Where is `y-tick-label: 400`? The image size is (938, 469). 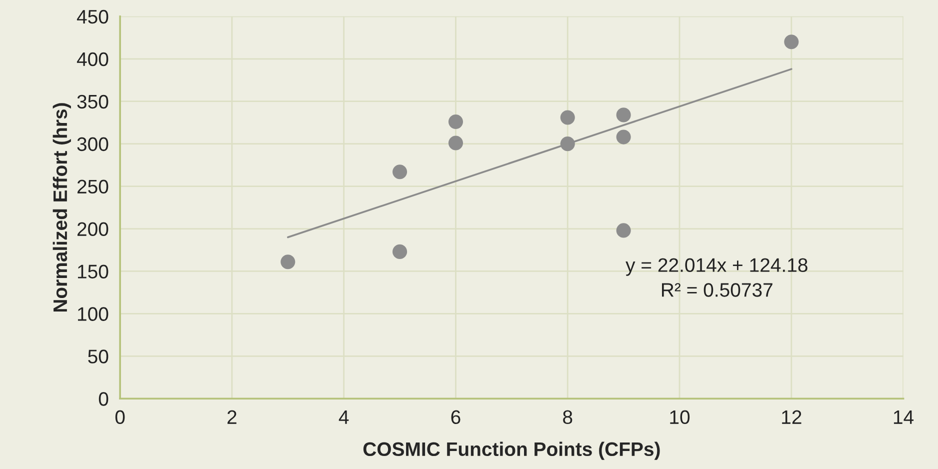 y-tick-label: 400 is located at coordinates (92, 59).